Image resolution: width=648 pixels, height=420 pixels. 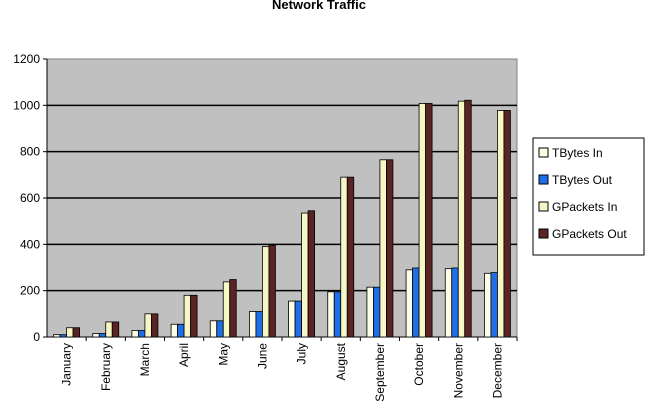 What do you see at coordinates (26, 105) in the screenshot?
I see `y-tick-label: 1000` at bounding box center [26, 105].